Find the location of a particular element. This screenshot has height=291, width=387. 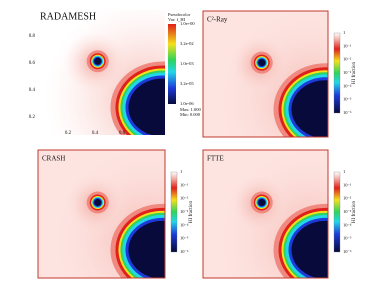

legend-min: Min: 0.000 is located at coordinates (190, 114).